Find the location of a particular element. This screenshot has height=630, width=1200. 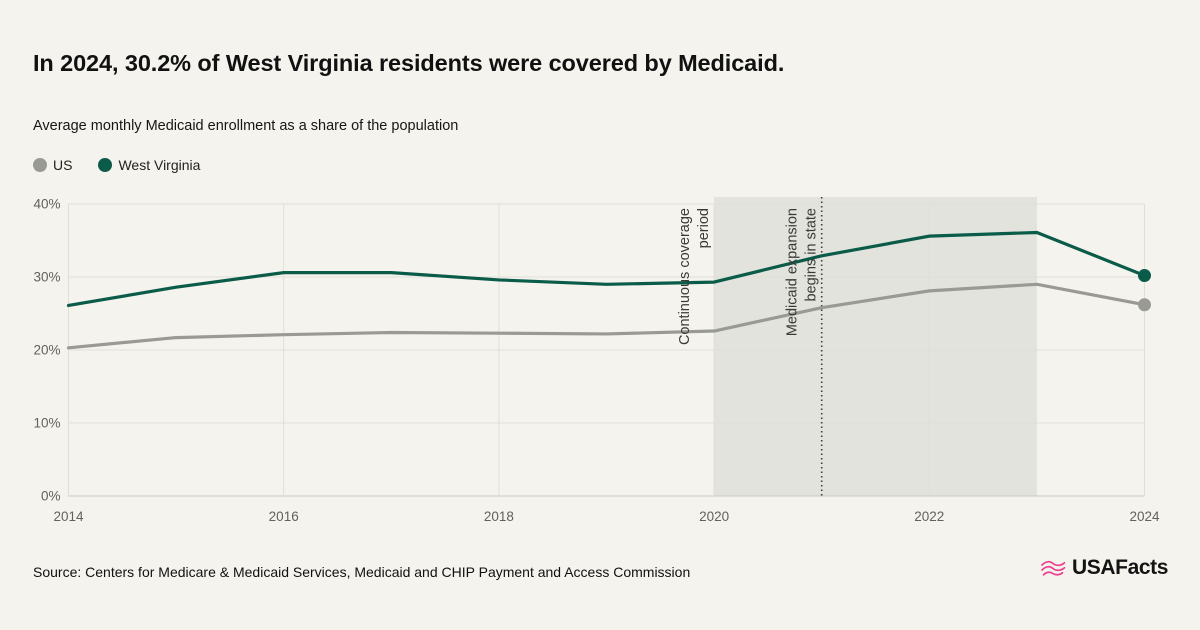

usafacts-wordmark: USAFacts is located at coordinates (1120, 567).